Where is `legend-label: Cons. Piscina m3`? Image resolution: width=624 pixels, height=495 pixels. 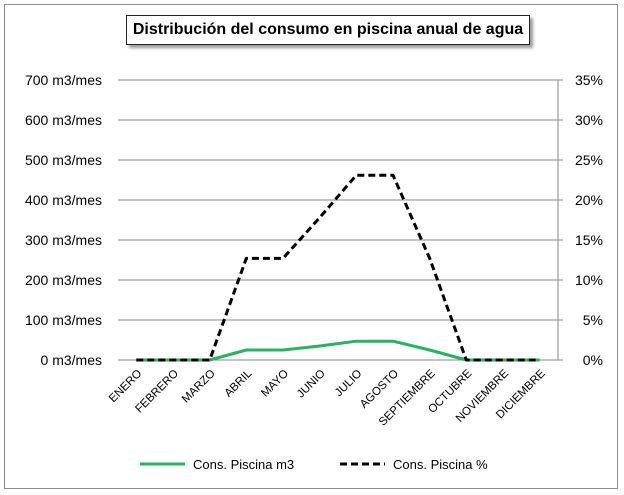 legend-label: Cons. Piscina m3 is located at coordinates (243, 464).